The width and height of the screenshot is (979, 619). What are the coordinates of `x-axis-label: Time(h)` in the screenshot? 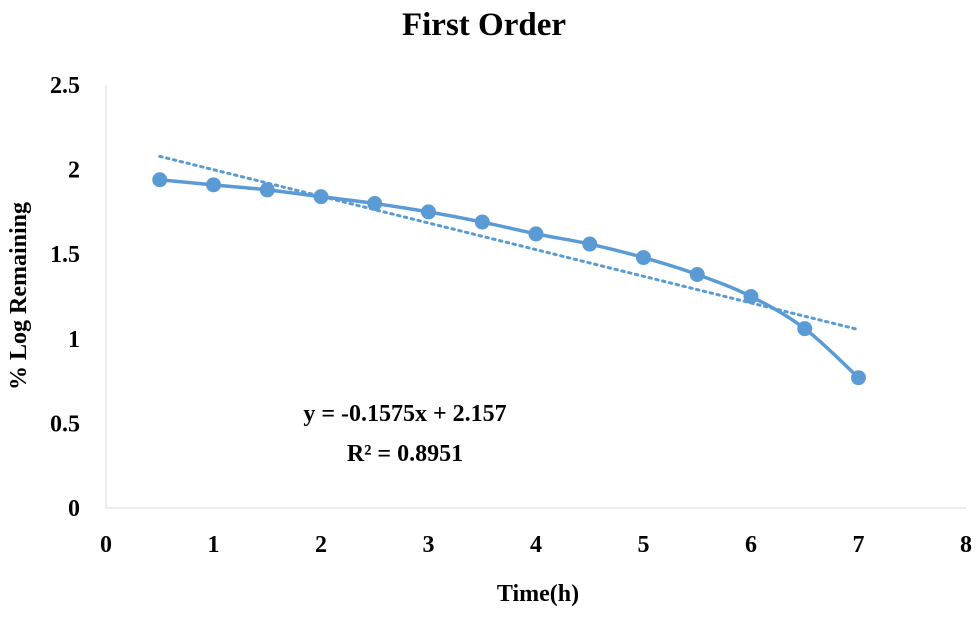 It's located at (538, 594).